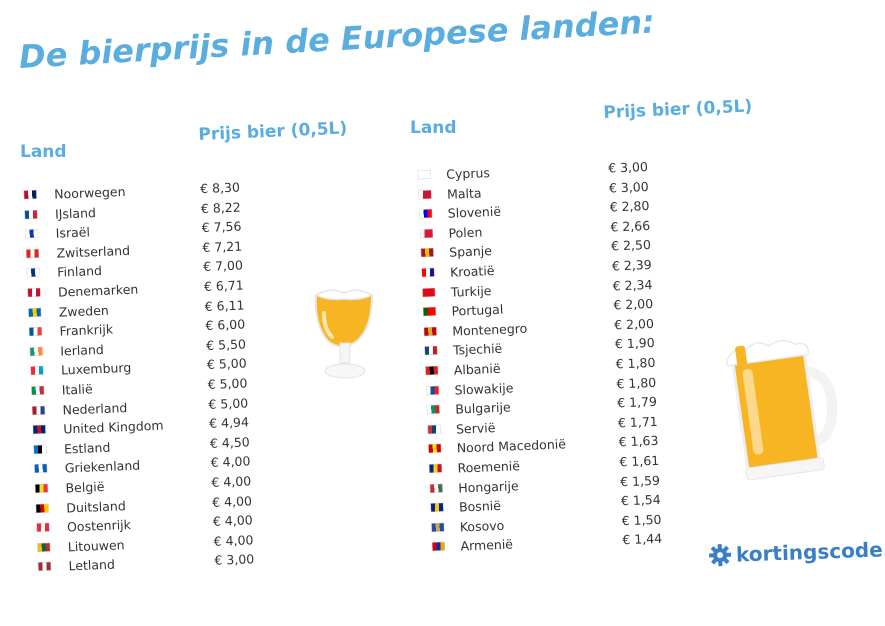 Image resolution: width=885 pixels, height=626 pixels. I want to click on beer-glass-icon, so click(344, 334).